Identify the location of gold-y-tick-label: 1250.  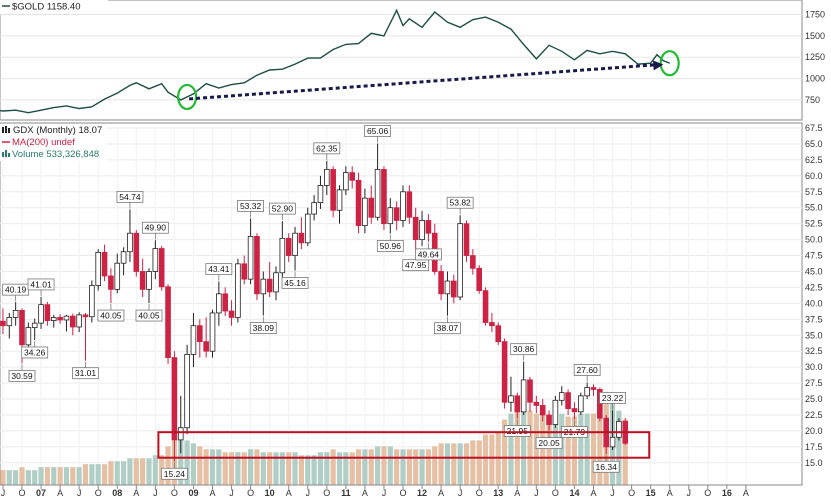
(815, 57).